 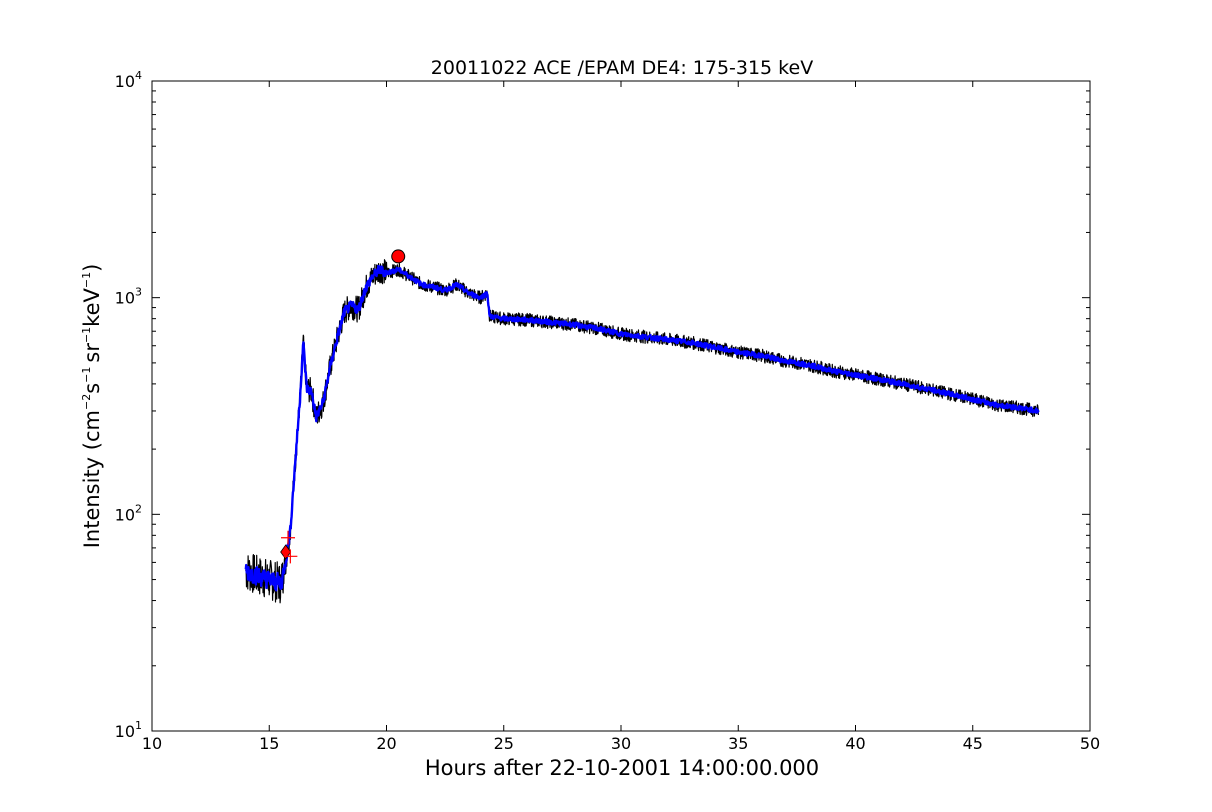 What do you see at coordinates (343, 406) in the screenshot?
I see `marker-layer` at bounding box center [343, 406].